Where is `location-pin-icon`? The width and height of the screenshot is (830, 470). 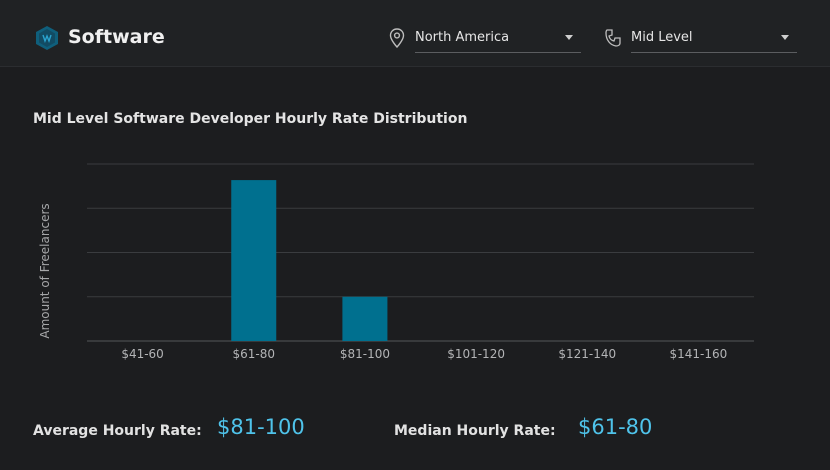 location-pin-icon is located at coordinates (397, 38).